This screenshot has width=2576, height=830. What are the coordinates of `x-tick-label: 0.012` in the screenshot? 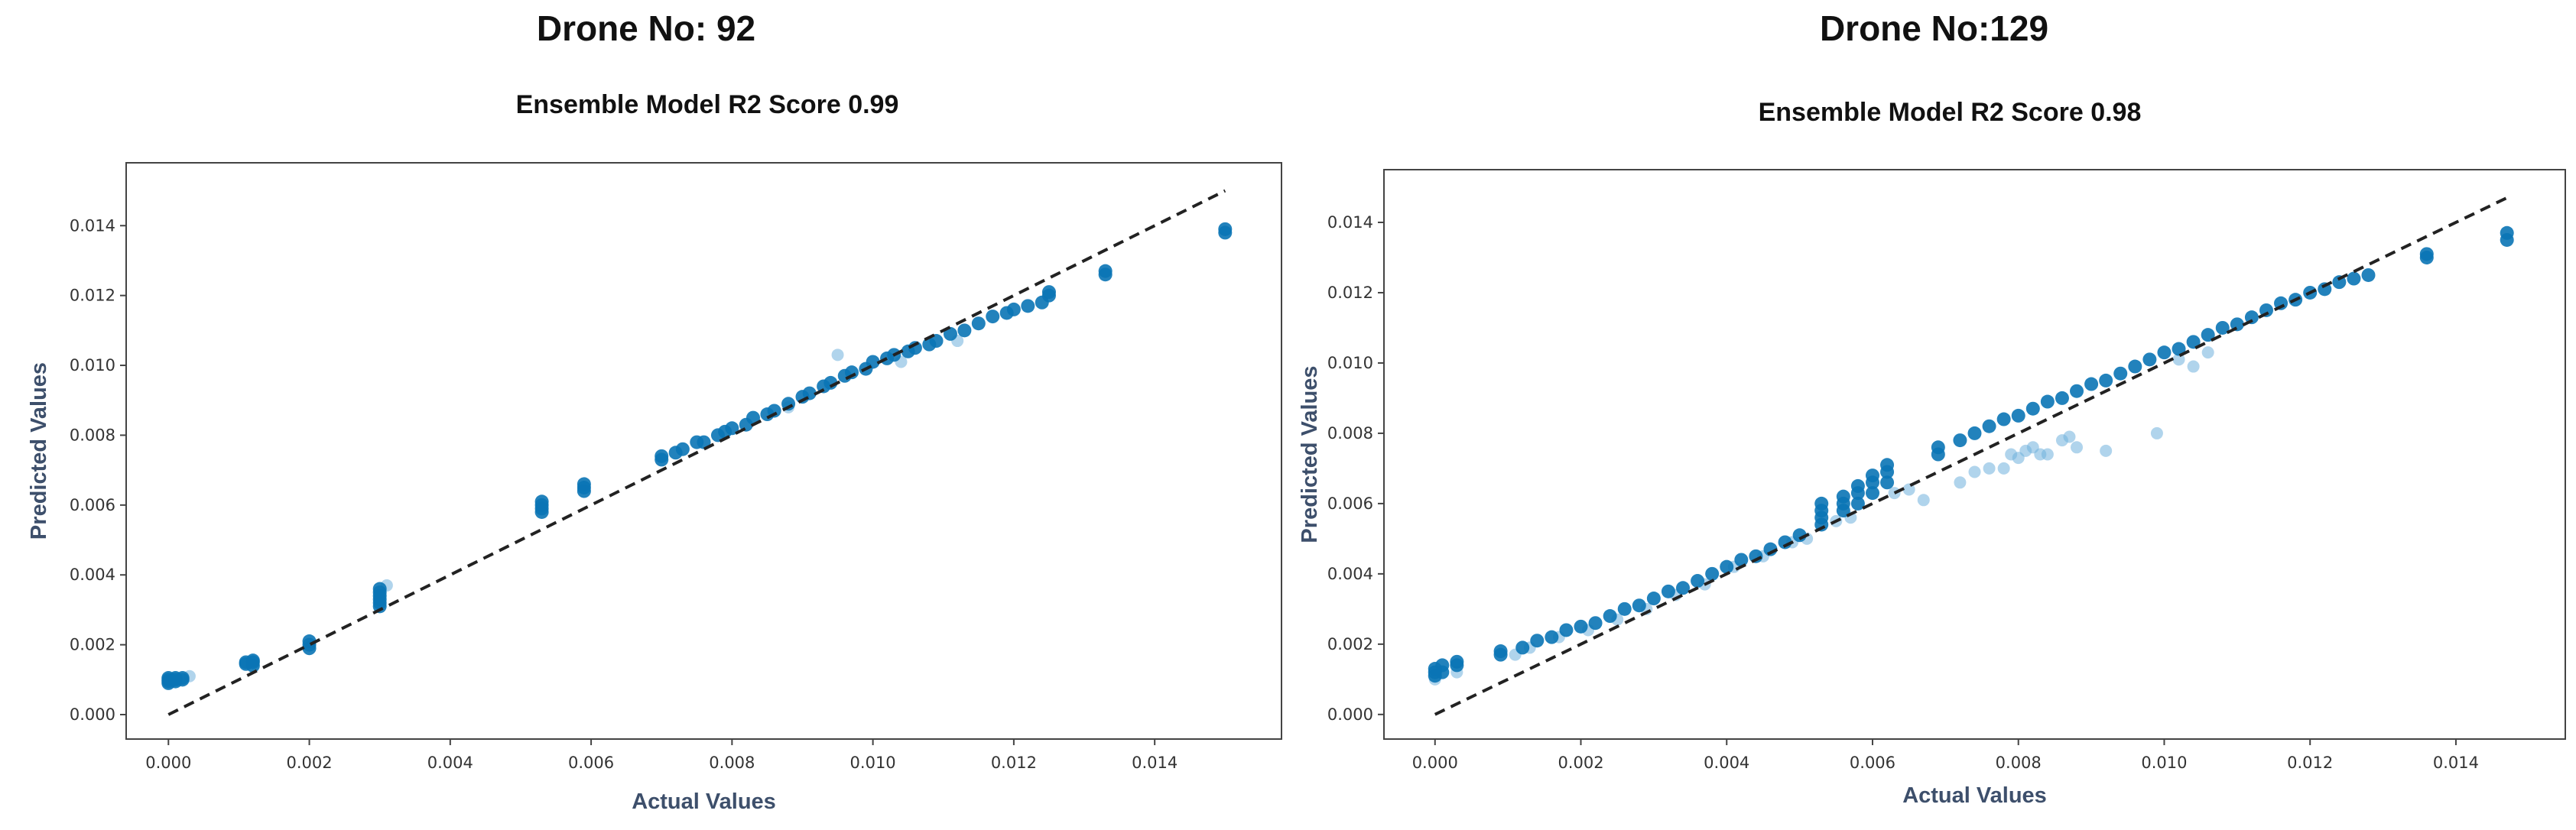 It's located at (2310, 763).